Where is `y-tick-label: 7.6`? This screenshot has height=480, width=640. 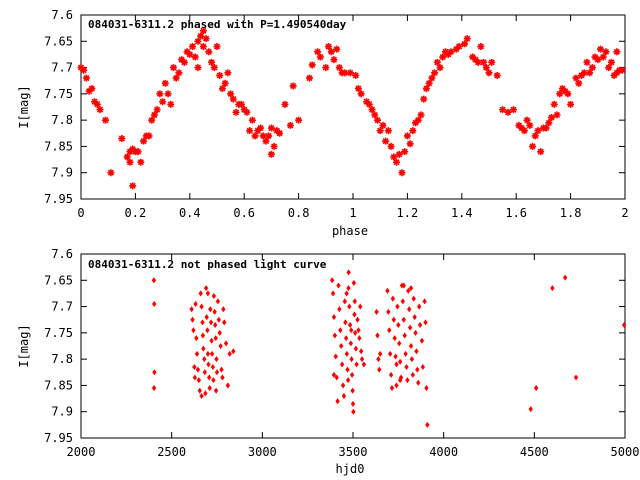 y-tick-label: 7.6 is located at coordinates (62, 254).